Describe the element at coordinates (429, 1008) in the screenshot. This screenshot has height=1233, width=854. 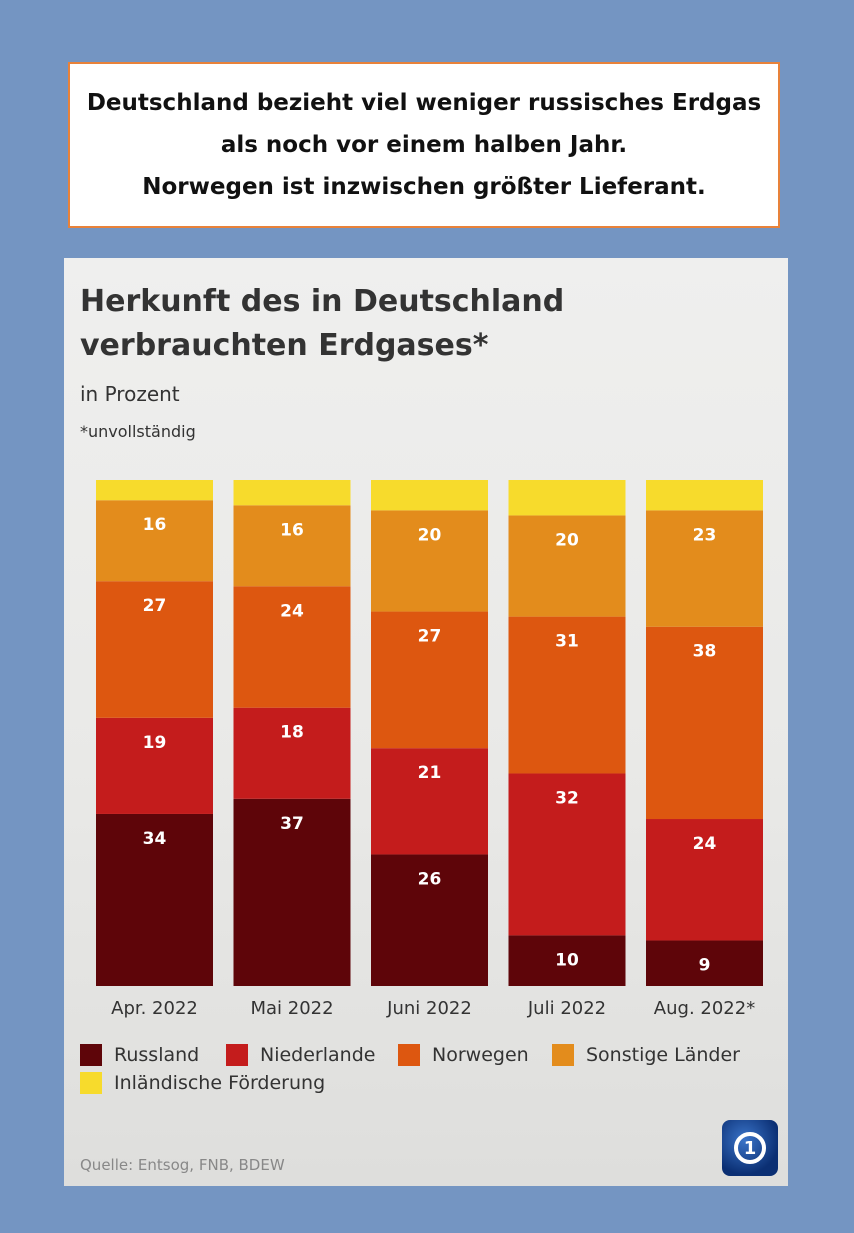
I see `x-tick-label: Juni 2022` at that location.